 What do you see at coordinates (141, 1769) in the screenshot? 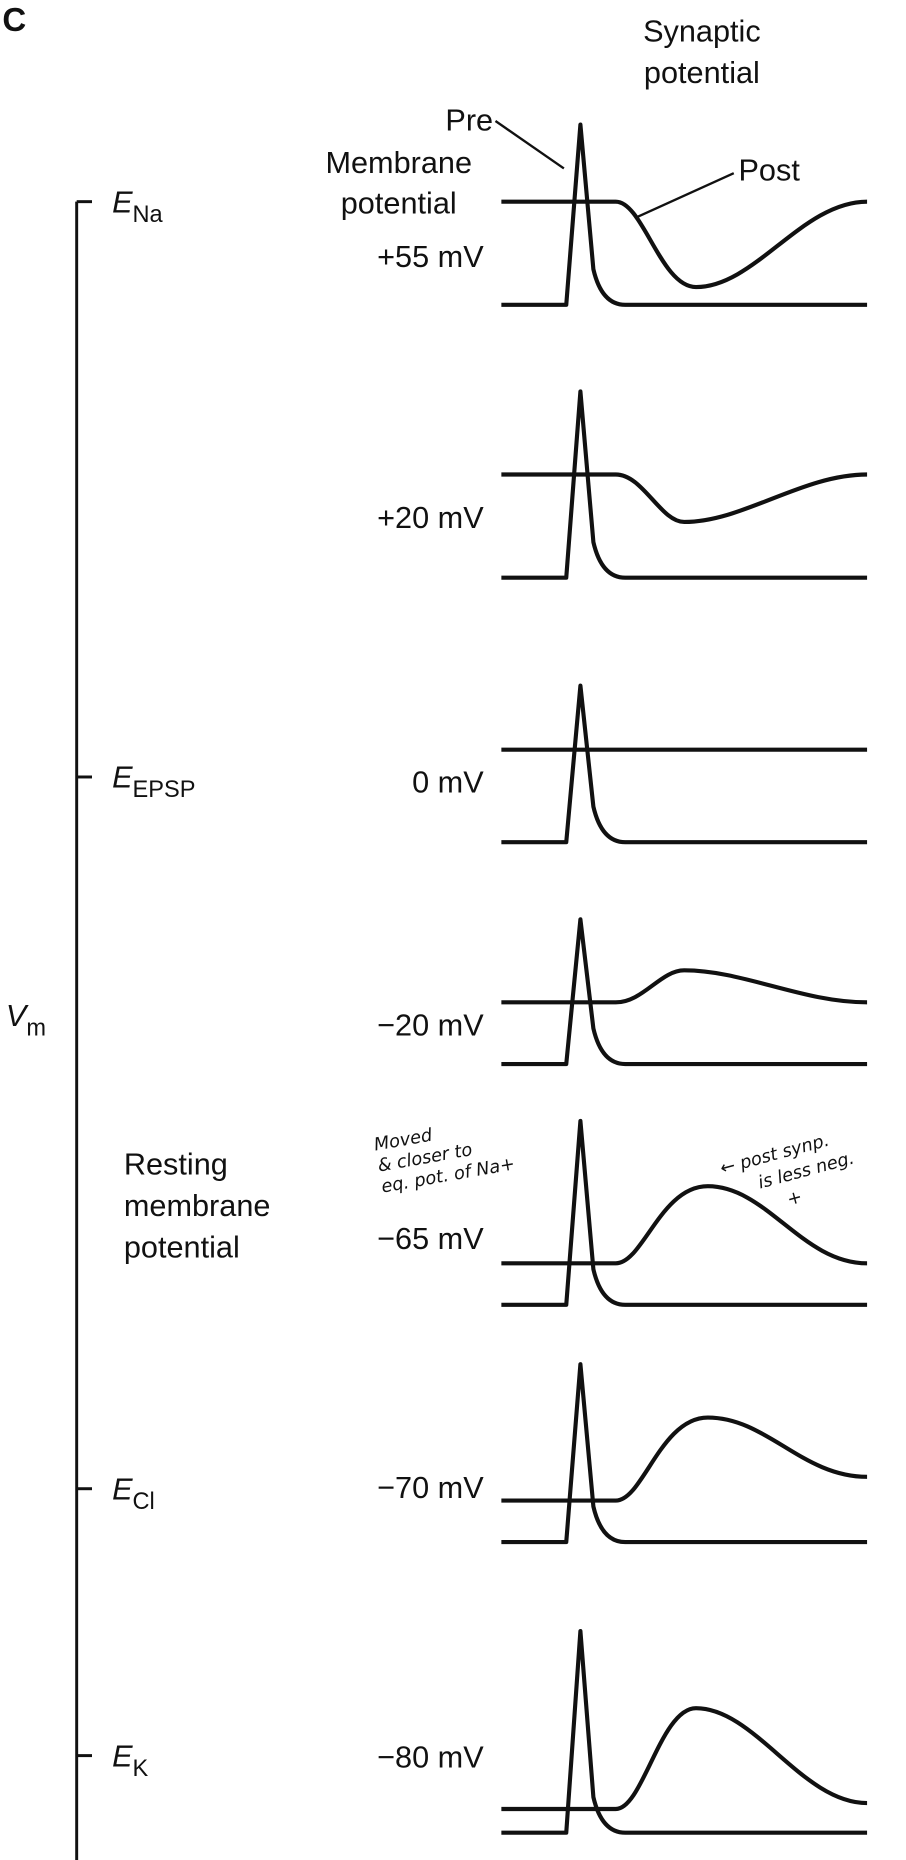
I see `level-subscript: K` at bounding box center [141, 1769].